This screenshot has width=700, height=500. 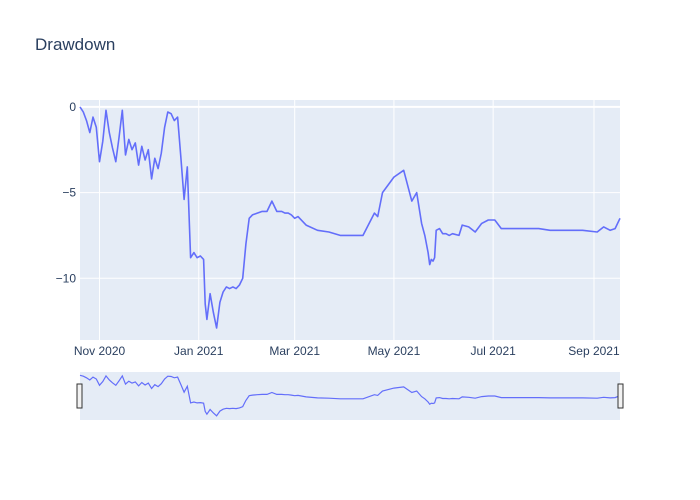 I want to click on range-slider-left-handle, so click(x=79, y=396).